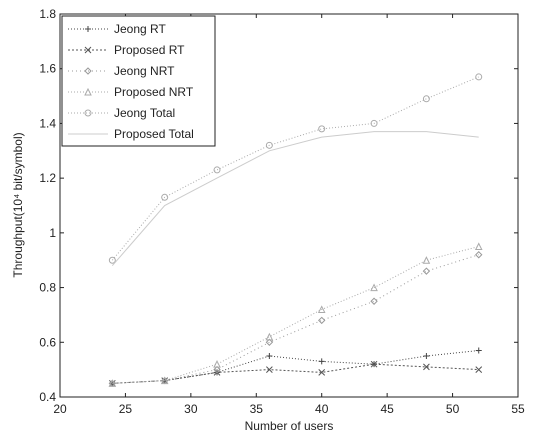 Image resolution: width=535 pixels, height=435 pixels. What do you see at coordinates (52, 233) in the screenshot?
I see `y-tick-label: 1` at bounding box center [52, 233].